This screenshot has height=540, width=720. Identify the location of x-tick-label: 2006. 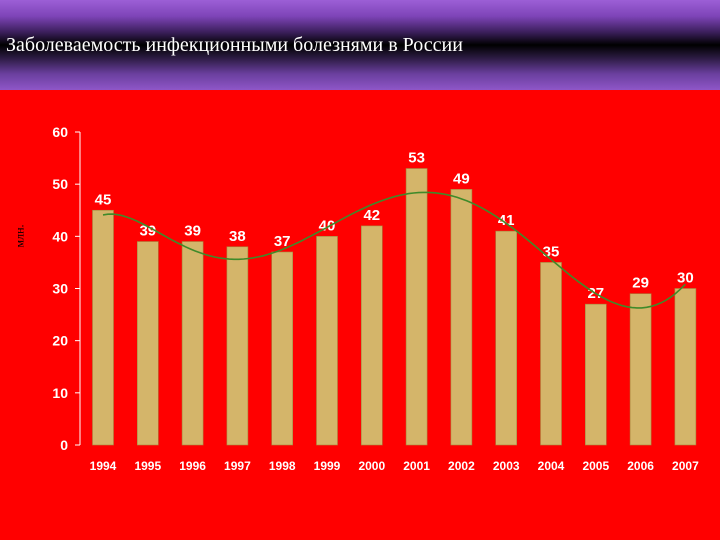
(640, 466).